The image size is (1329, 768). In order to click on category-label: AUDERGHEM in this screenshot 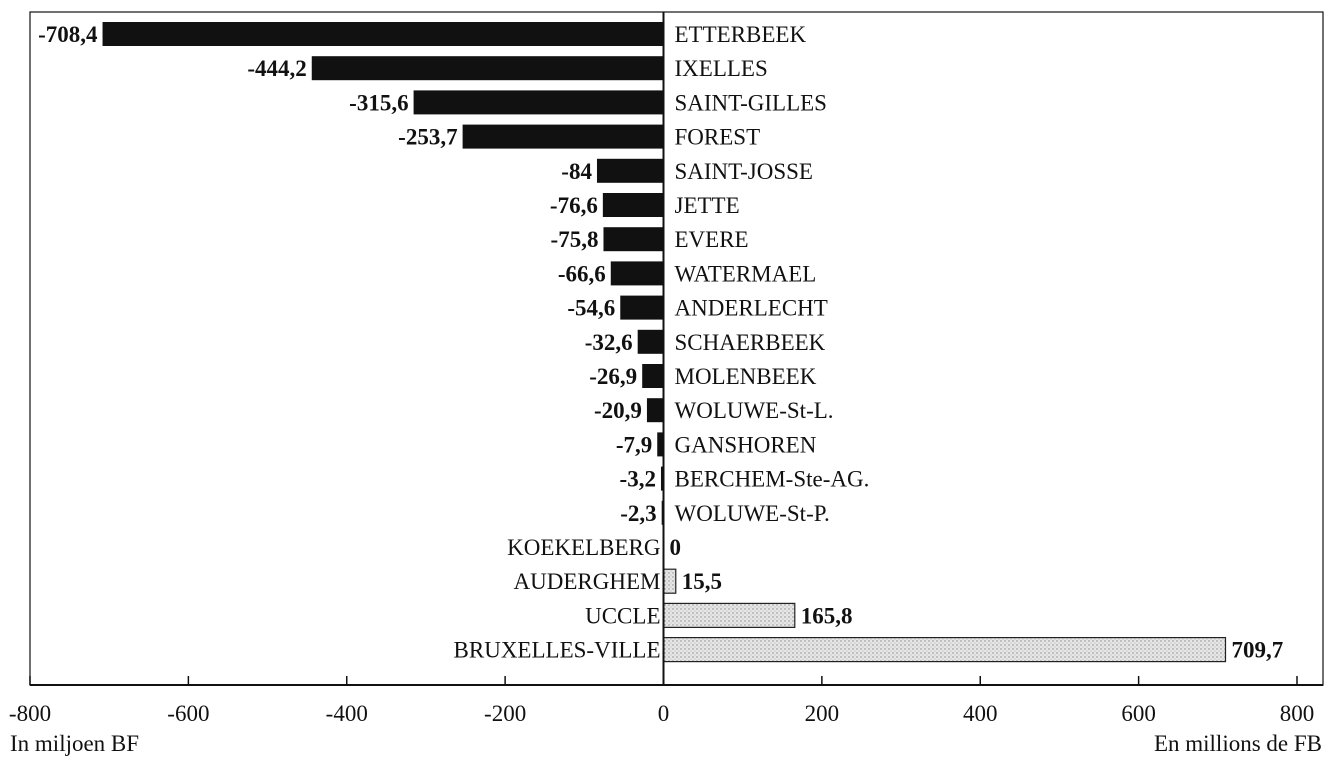, I will do `click(587, 581)`.